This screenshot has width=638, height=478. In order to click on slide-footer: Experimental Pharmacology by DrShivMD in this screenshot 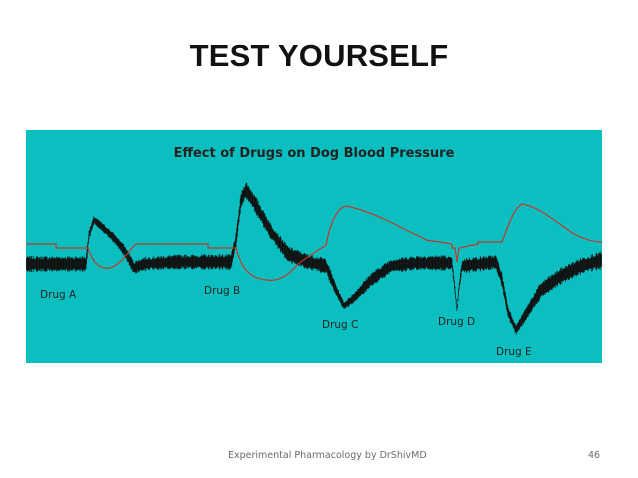, I will do `click(327, 455)`.